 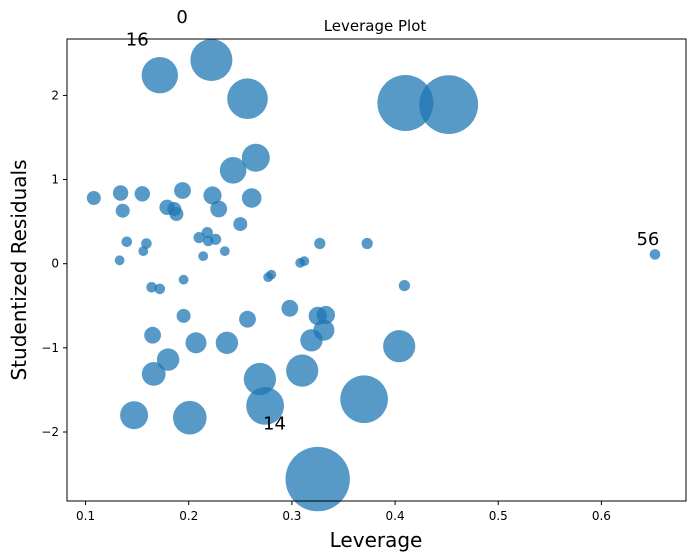 What do you see at coordinates (55, 95) in the screenshot?
I see `y-tick-label: 2` at bounding box center [55, 95].